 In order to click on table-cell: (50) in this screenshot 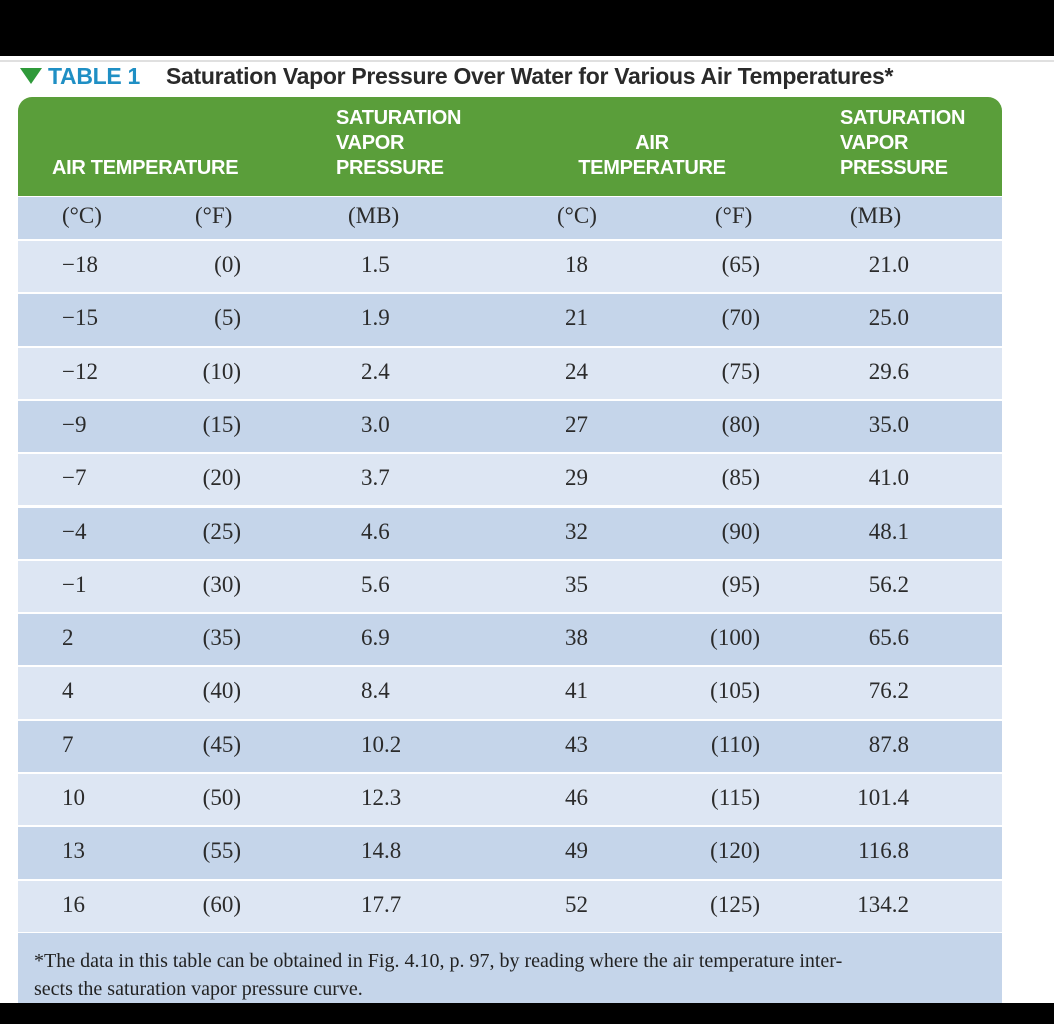, I will do `click(221, 797)`.